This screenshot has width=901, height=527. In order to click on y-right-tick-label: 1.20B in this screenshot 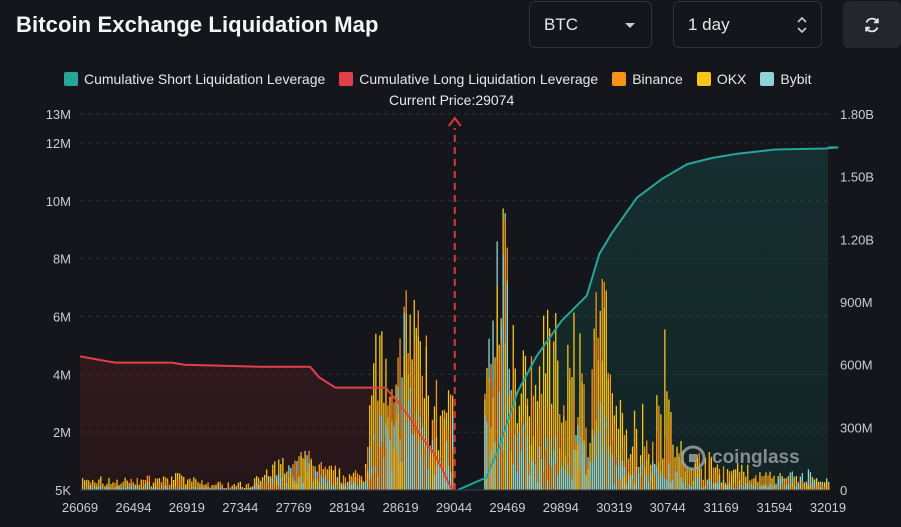, I will do `click(857, 239)`.